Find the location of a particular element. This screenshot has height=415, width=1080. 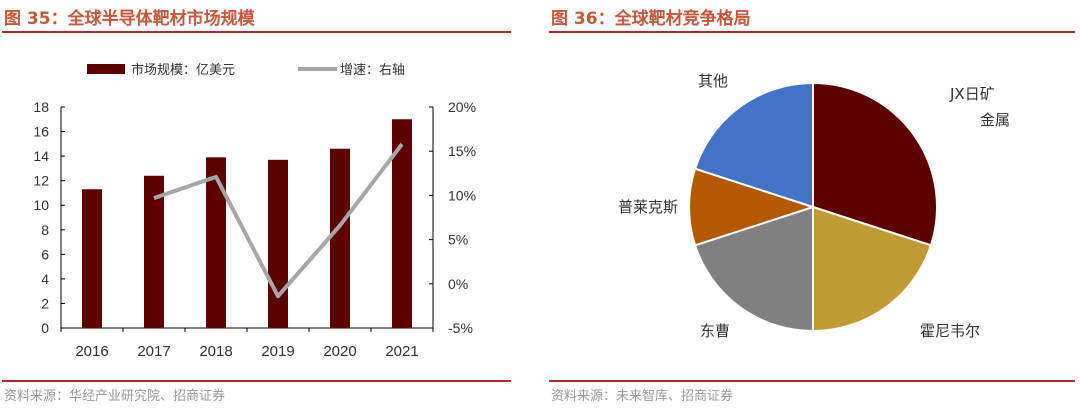

pie-label: 东曹 is located at coordinates (715, 331).